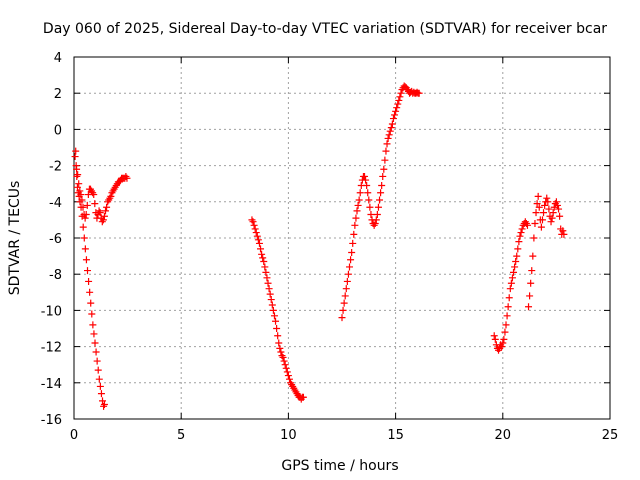  What do you see at coordinates (58, 94) in the screenshot?
I see `y-tick-label: 2` at bounding box center [58, 94].